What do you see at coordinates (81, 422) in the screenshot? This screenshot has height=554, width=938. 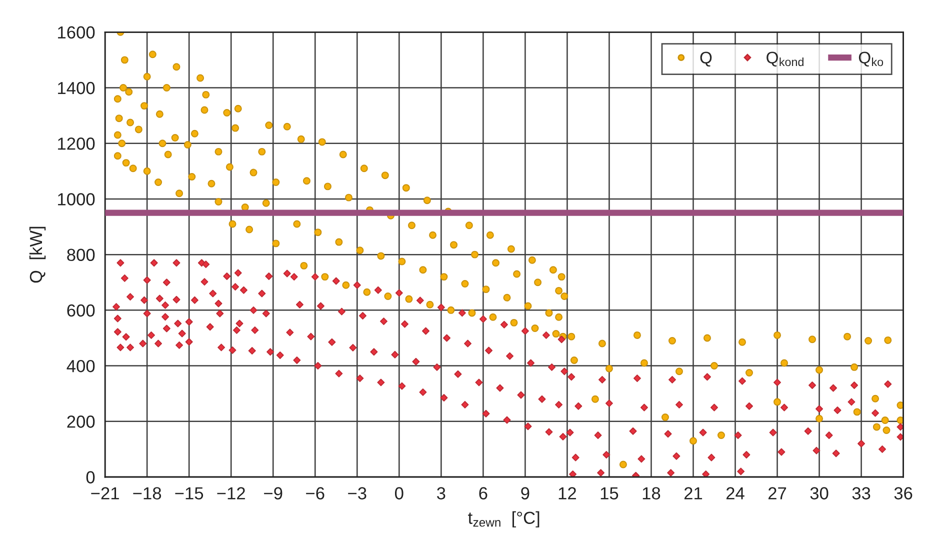 I see `y-tick-label: 200` at bounding box center [81, 422].